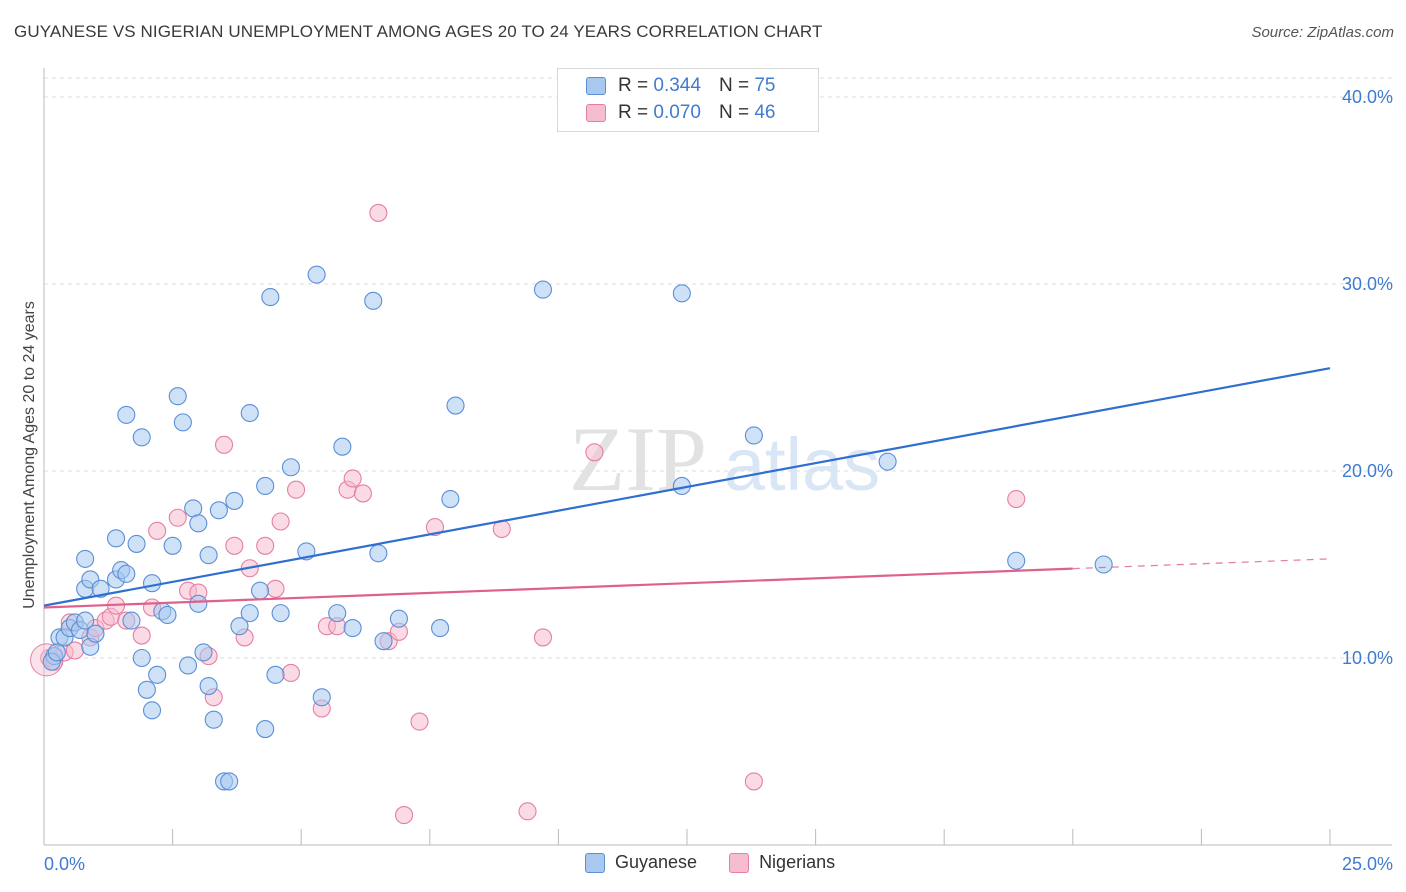 The height and width of the screenshot is (892, 1406). What do you see at coordinates (765, 85) in the screenshot?
I see `guyanese-n-value: 75` at bounding box center [765, 85].